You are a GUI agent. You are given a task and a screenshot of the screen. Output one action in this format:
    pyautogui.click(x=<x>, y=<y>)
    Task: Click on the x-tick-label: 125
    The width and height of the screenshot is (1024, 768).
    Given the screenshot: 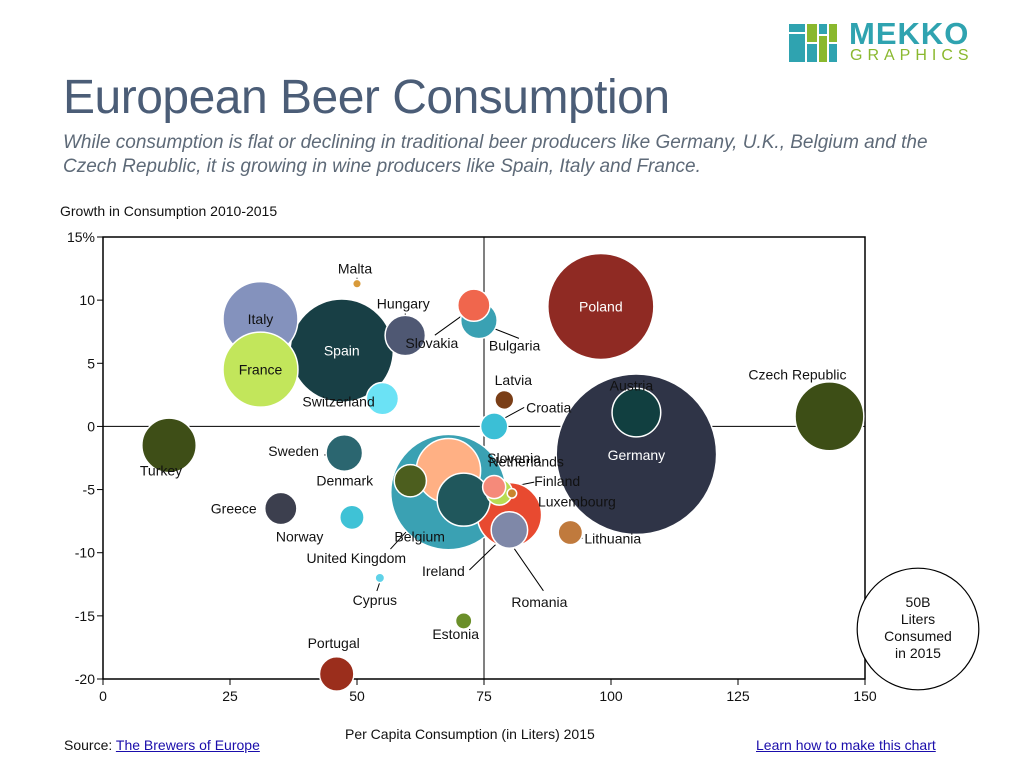 What is the action you would take?
    pyautogui.click(x=738, y=696)
    